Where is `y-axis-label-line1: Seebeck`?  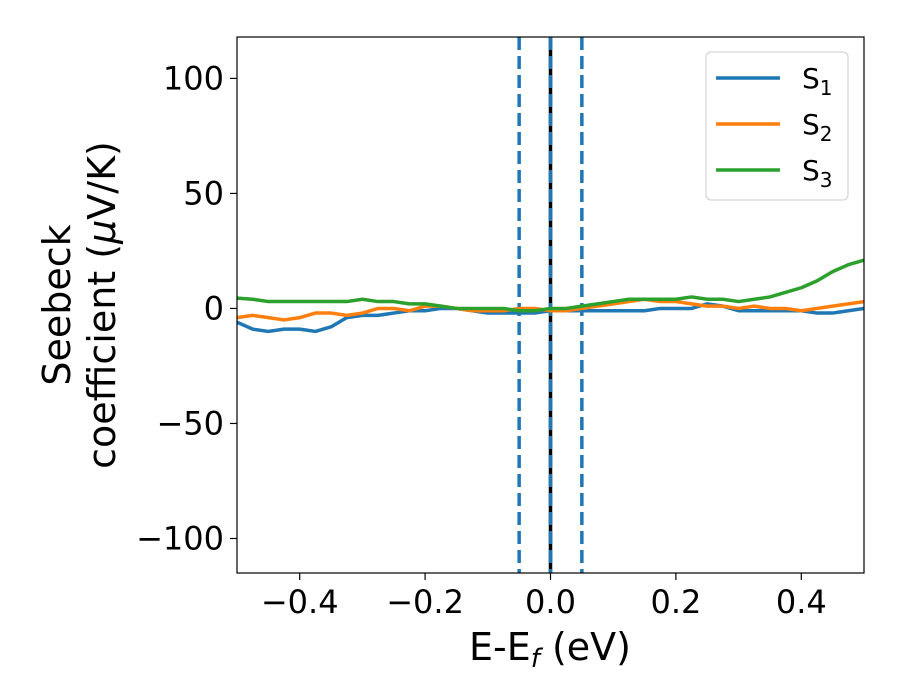 y-axis-label-line1: Seebeck is located at coordinates (57, 304).